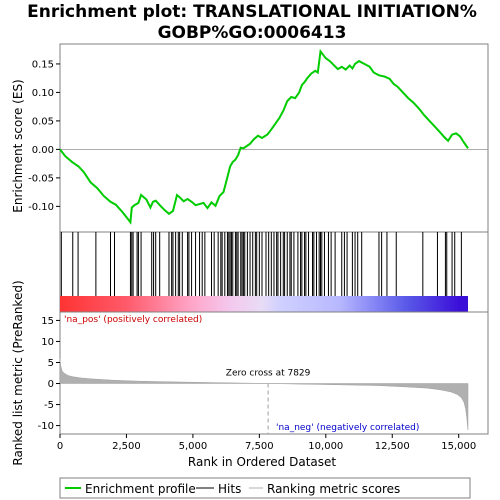 This screenshot has width=500, height=500. I want to click on metric-y-tick-label: 15, so click(47, 321).